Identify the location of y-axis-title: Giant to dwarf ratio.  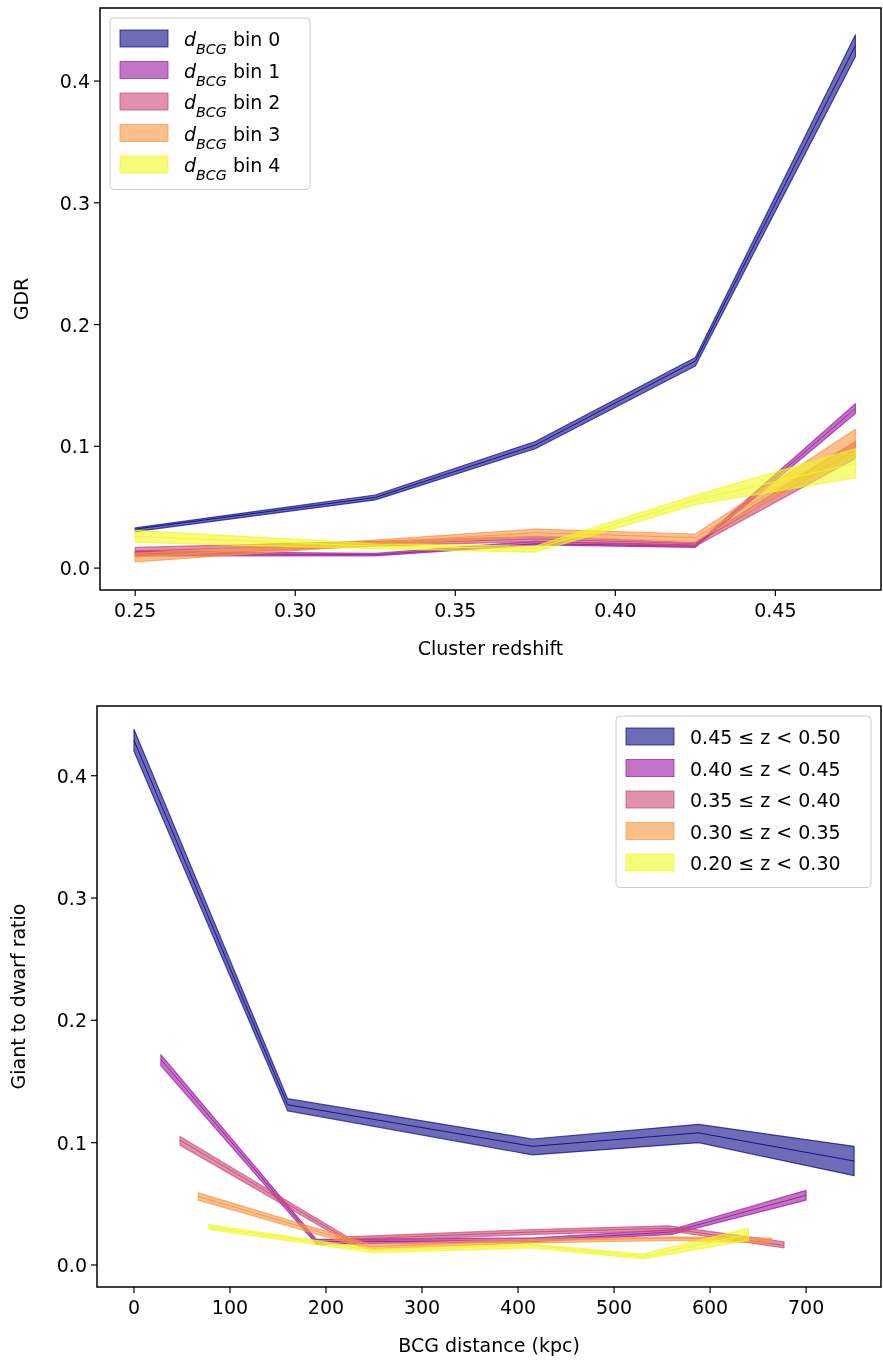
(18, 996).